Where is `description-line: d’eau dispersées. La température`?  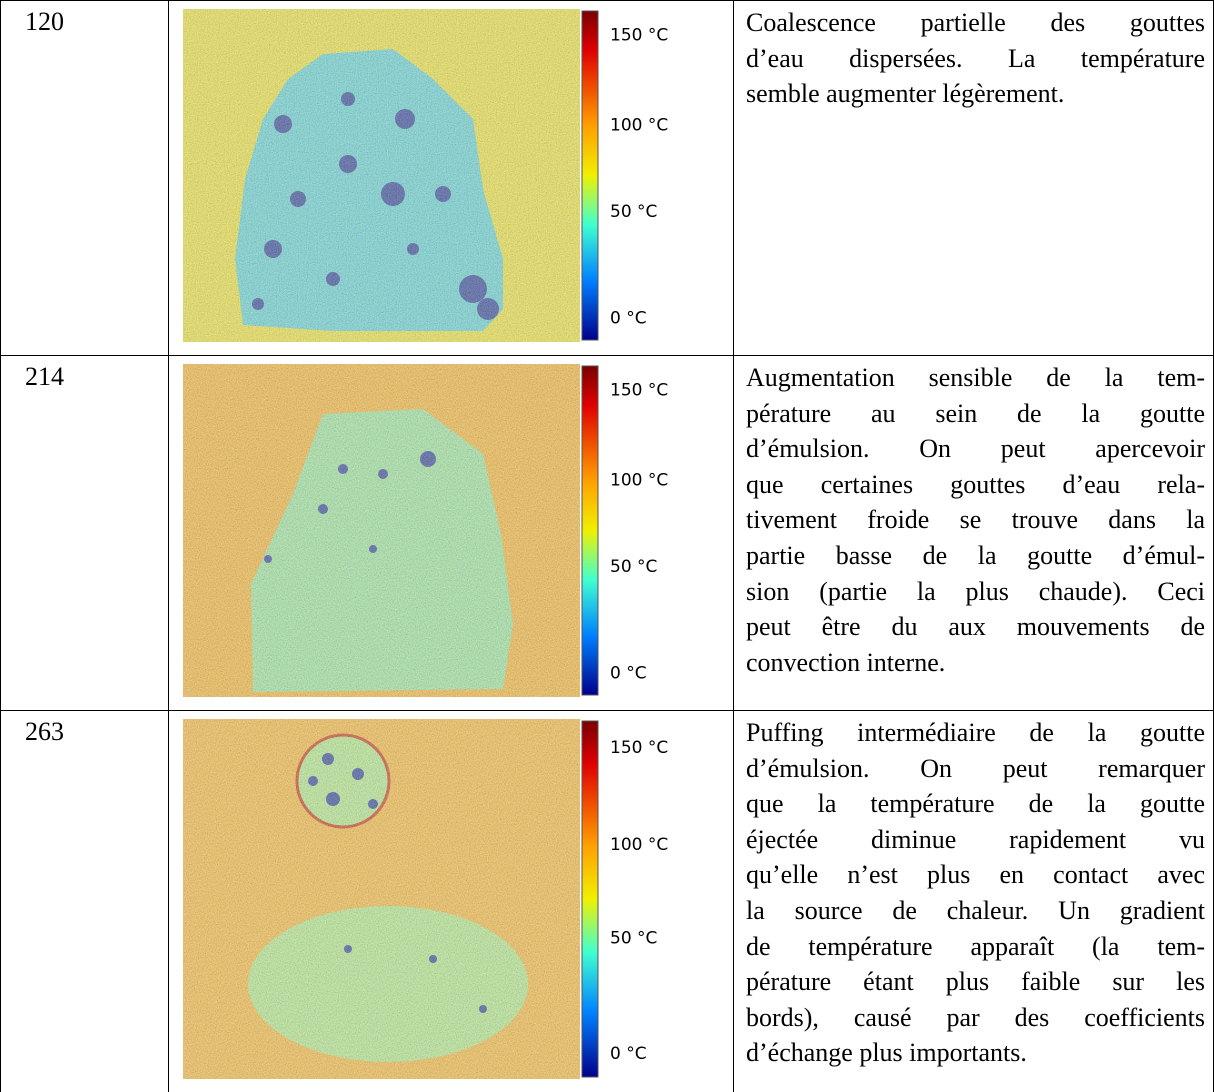
description-line: d’eau dispersées. La température is located at coordinates (975, 58).